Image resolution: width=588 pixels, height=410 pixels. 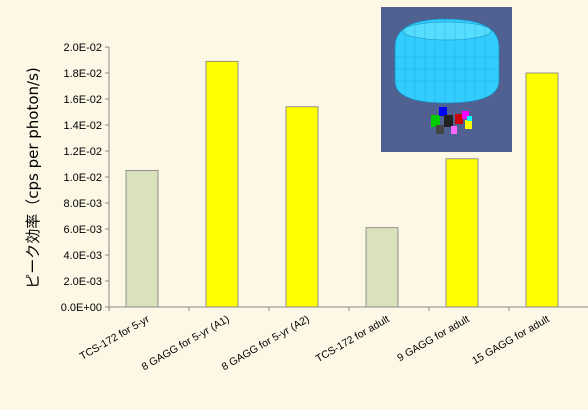 What do you see at coordinates (82, 178) in the screenshot?
I see `y-tick-label: 1.0E-02` at bounding box center [82, 178].